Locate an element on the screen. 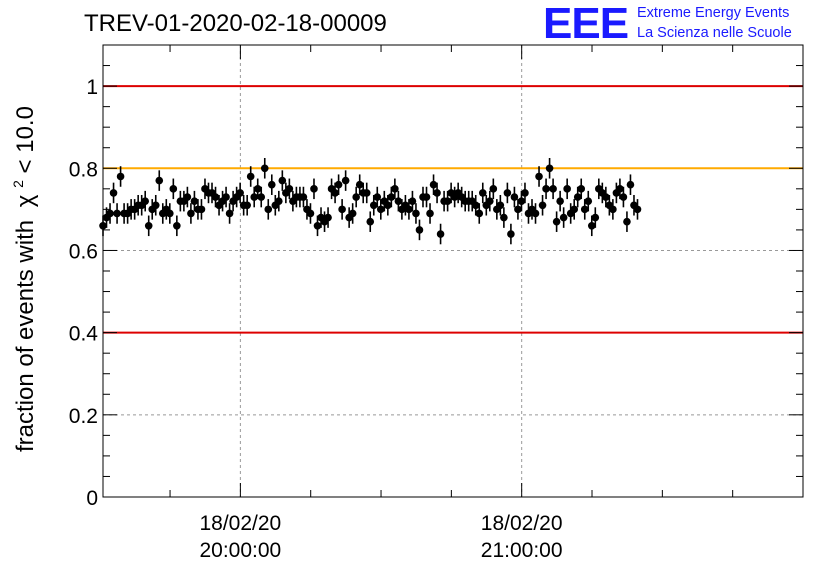  y-axis-label: fraction of events with χ 2 < 10.0 is located at coordinates (20, 279).